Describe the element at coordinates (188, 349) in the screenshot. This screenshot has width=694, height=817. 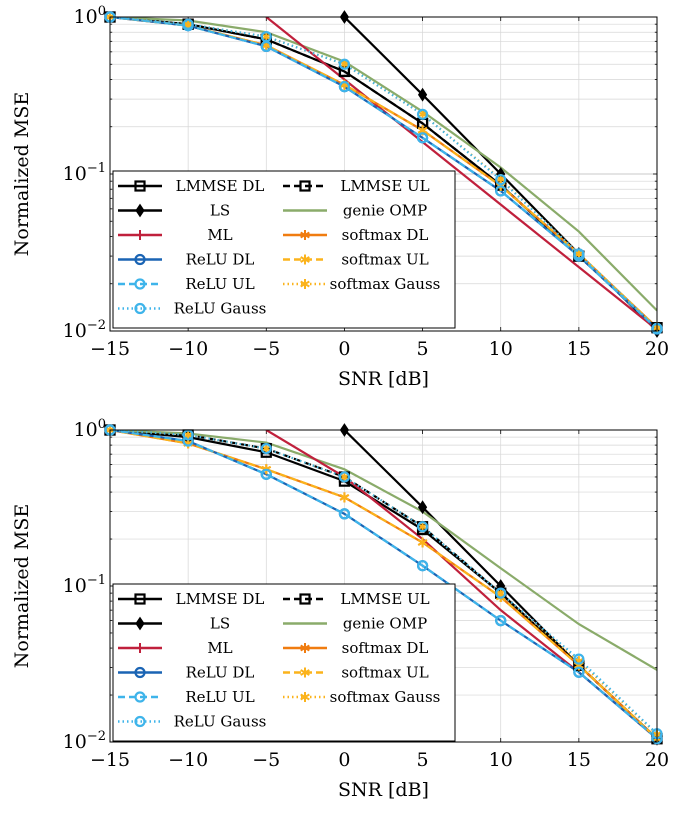
I see `x-tick-label: −10` at that location.